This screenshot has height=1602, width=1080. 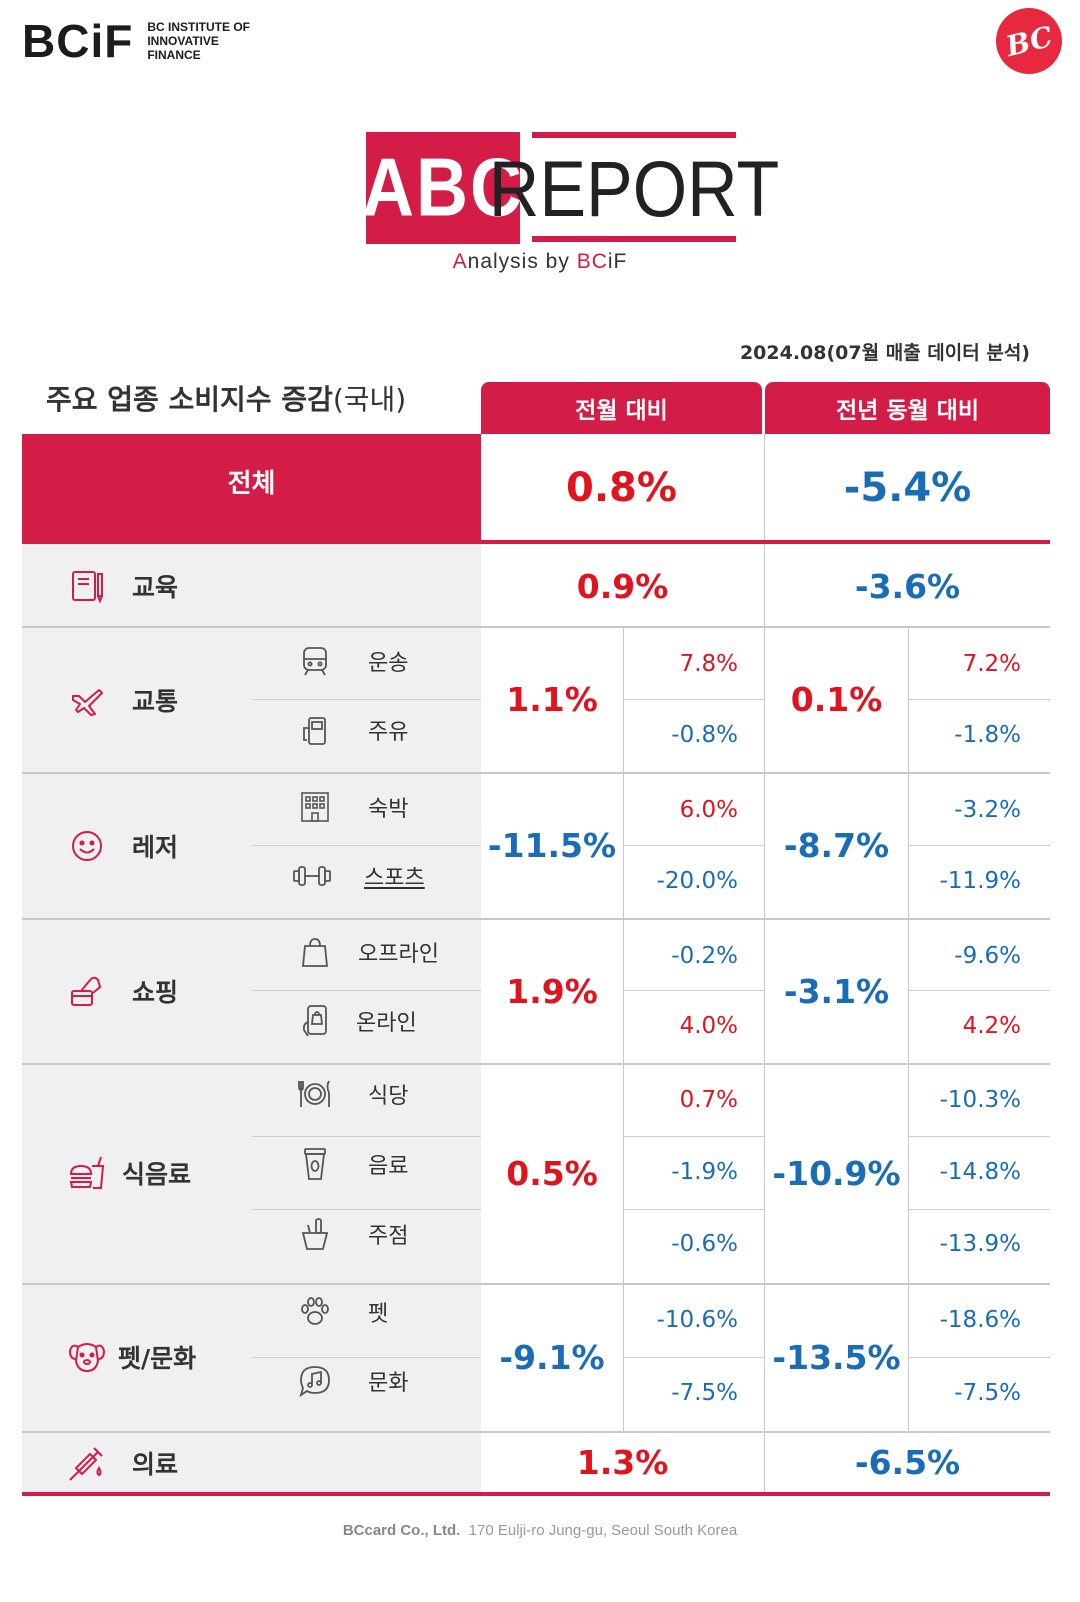 I want to click on bcif-logo: BCiF BC INSTITUTE OF INNOVATIVE FINANCE, so click(x=136, y=41).